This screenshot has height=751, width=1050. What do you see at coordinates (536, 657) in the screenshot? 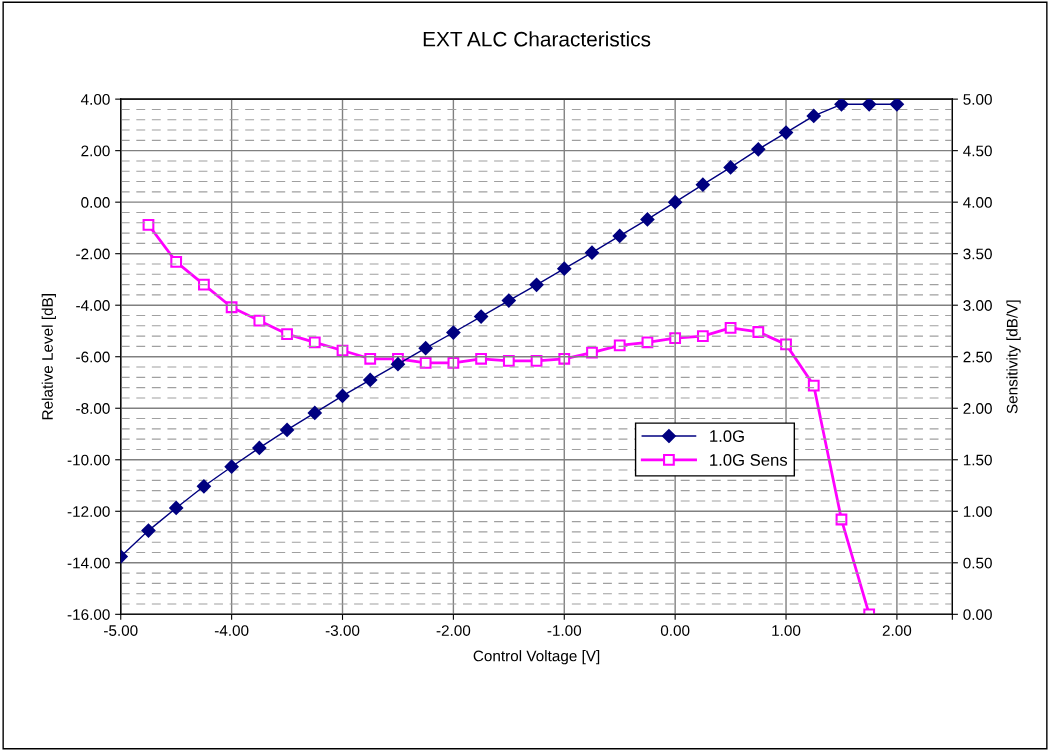
I see `x-axis-title: Control Voltage [V]` at bounding box center [536, 657].